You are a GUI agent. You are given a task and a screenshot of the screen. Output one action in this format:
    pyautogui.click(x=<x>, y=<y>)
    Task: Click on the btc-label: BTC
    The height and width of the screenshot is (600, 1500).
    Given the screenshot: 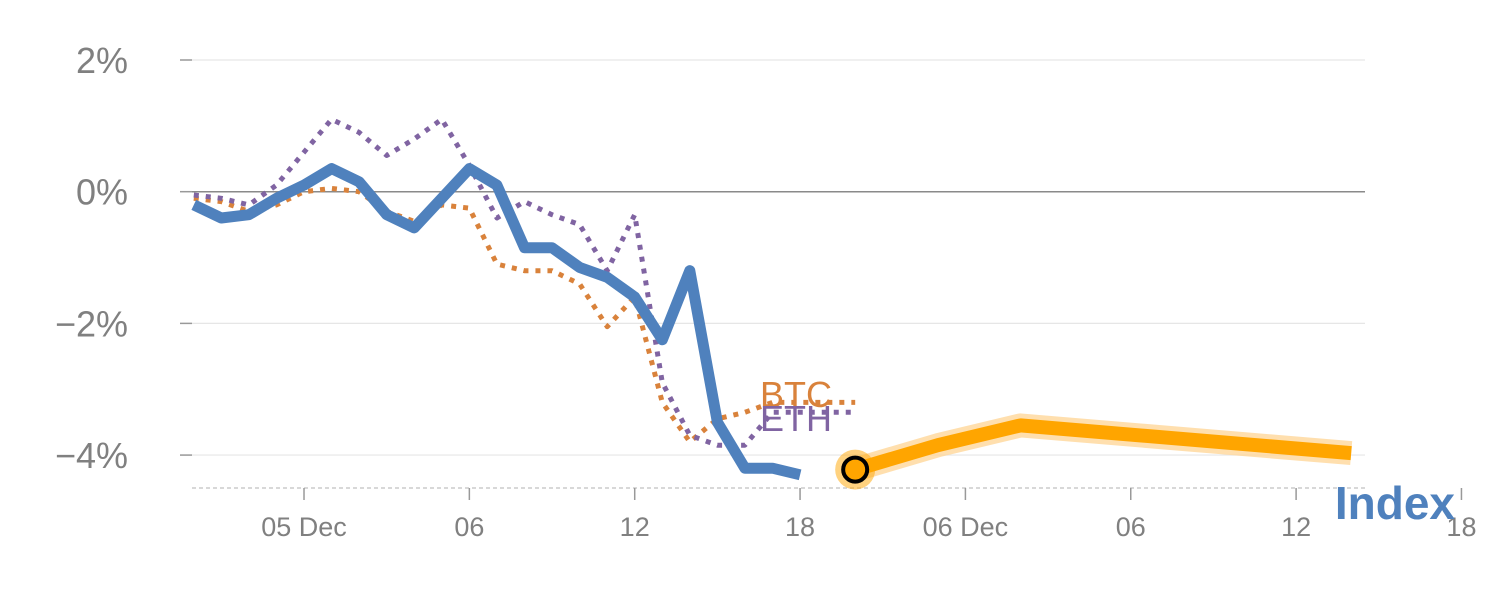 What is the action you would take?
    pyautogui.click(x=796, y=394)
    